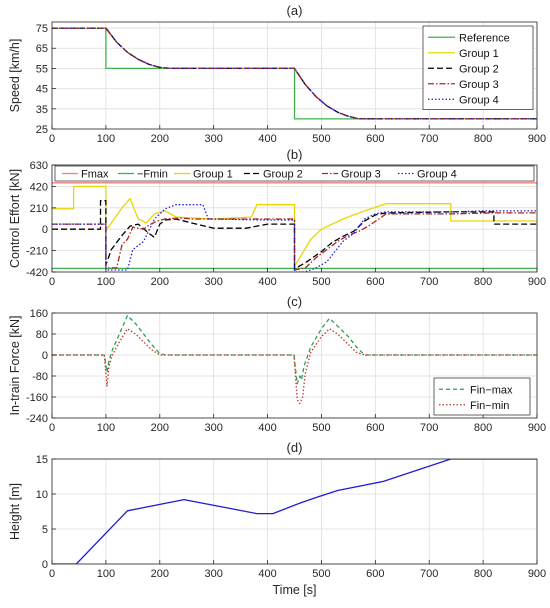 Image resolution: width=550 pixels, height=608 pixels. What do you see at coordinates (42, 335) in the screenshot?
I see `y-tick-label: 80` at bounding box center [42, 335].